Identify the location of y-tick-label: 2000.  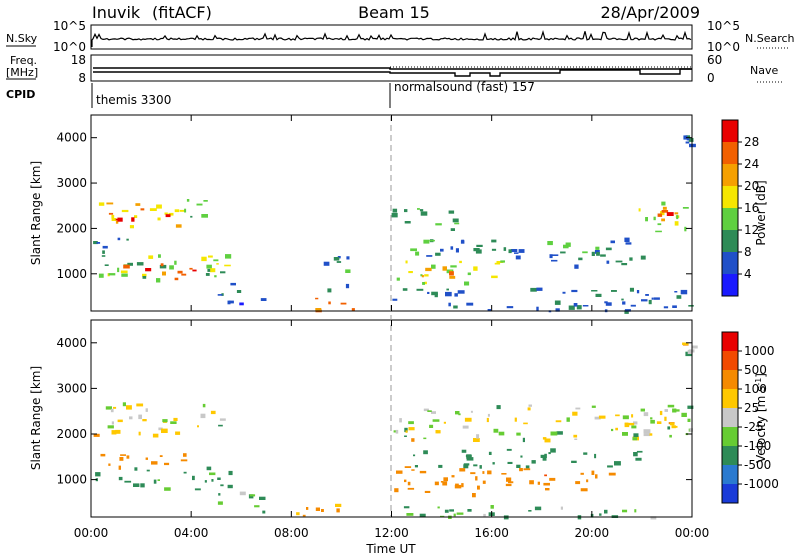
(71, 434).